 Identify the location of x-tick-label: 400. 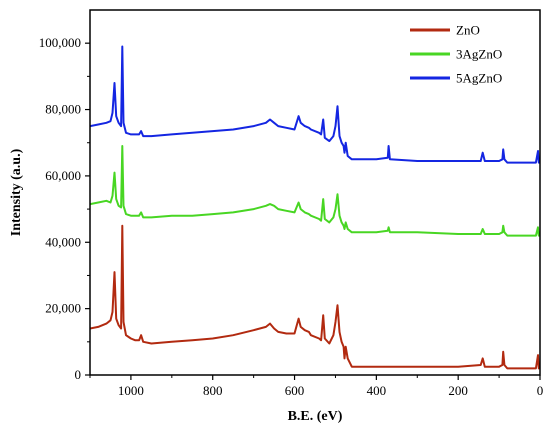
(377, 390).